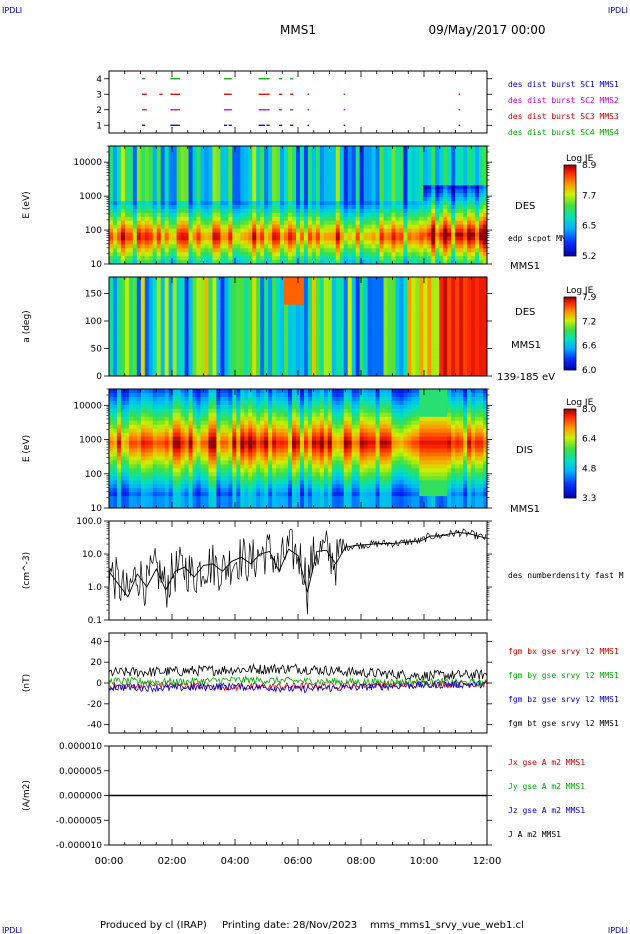 This screenshot has height=934, width=630. I want to click on corner-label-top-right: IPDLI, so click(618, 10).